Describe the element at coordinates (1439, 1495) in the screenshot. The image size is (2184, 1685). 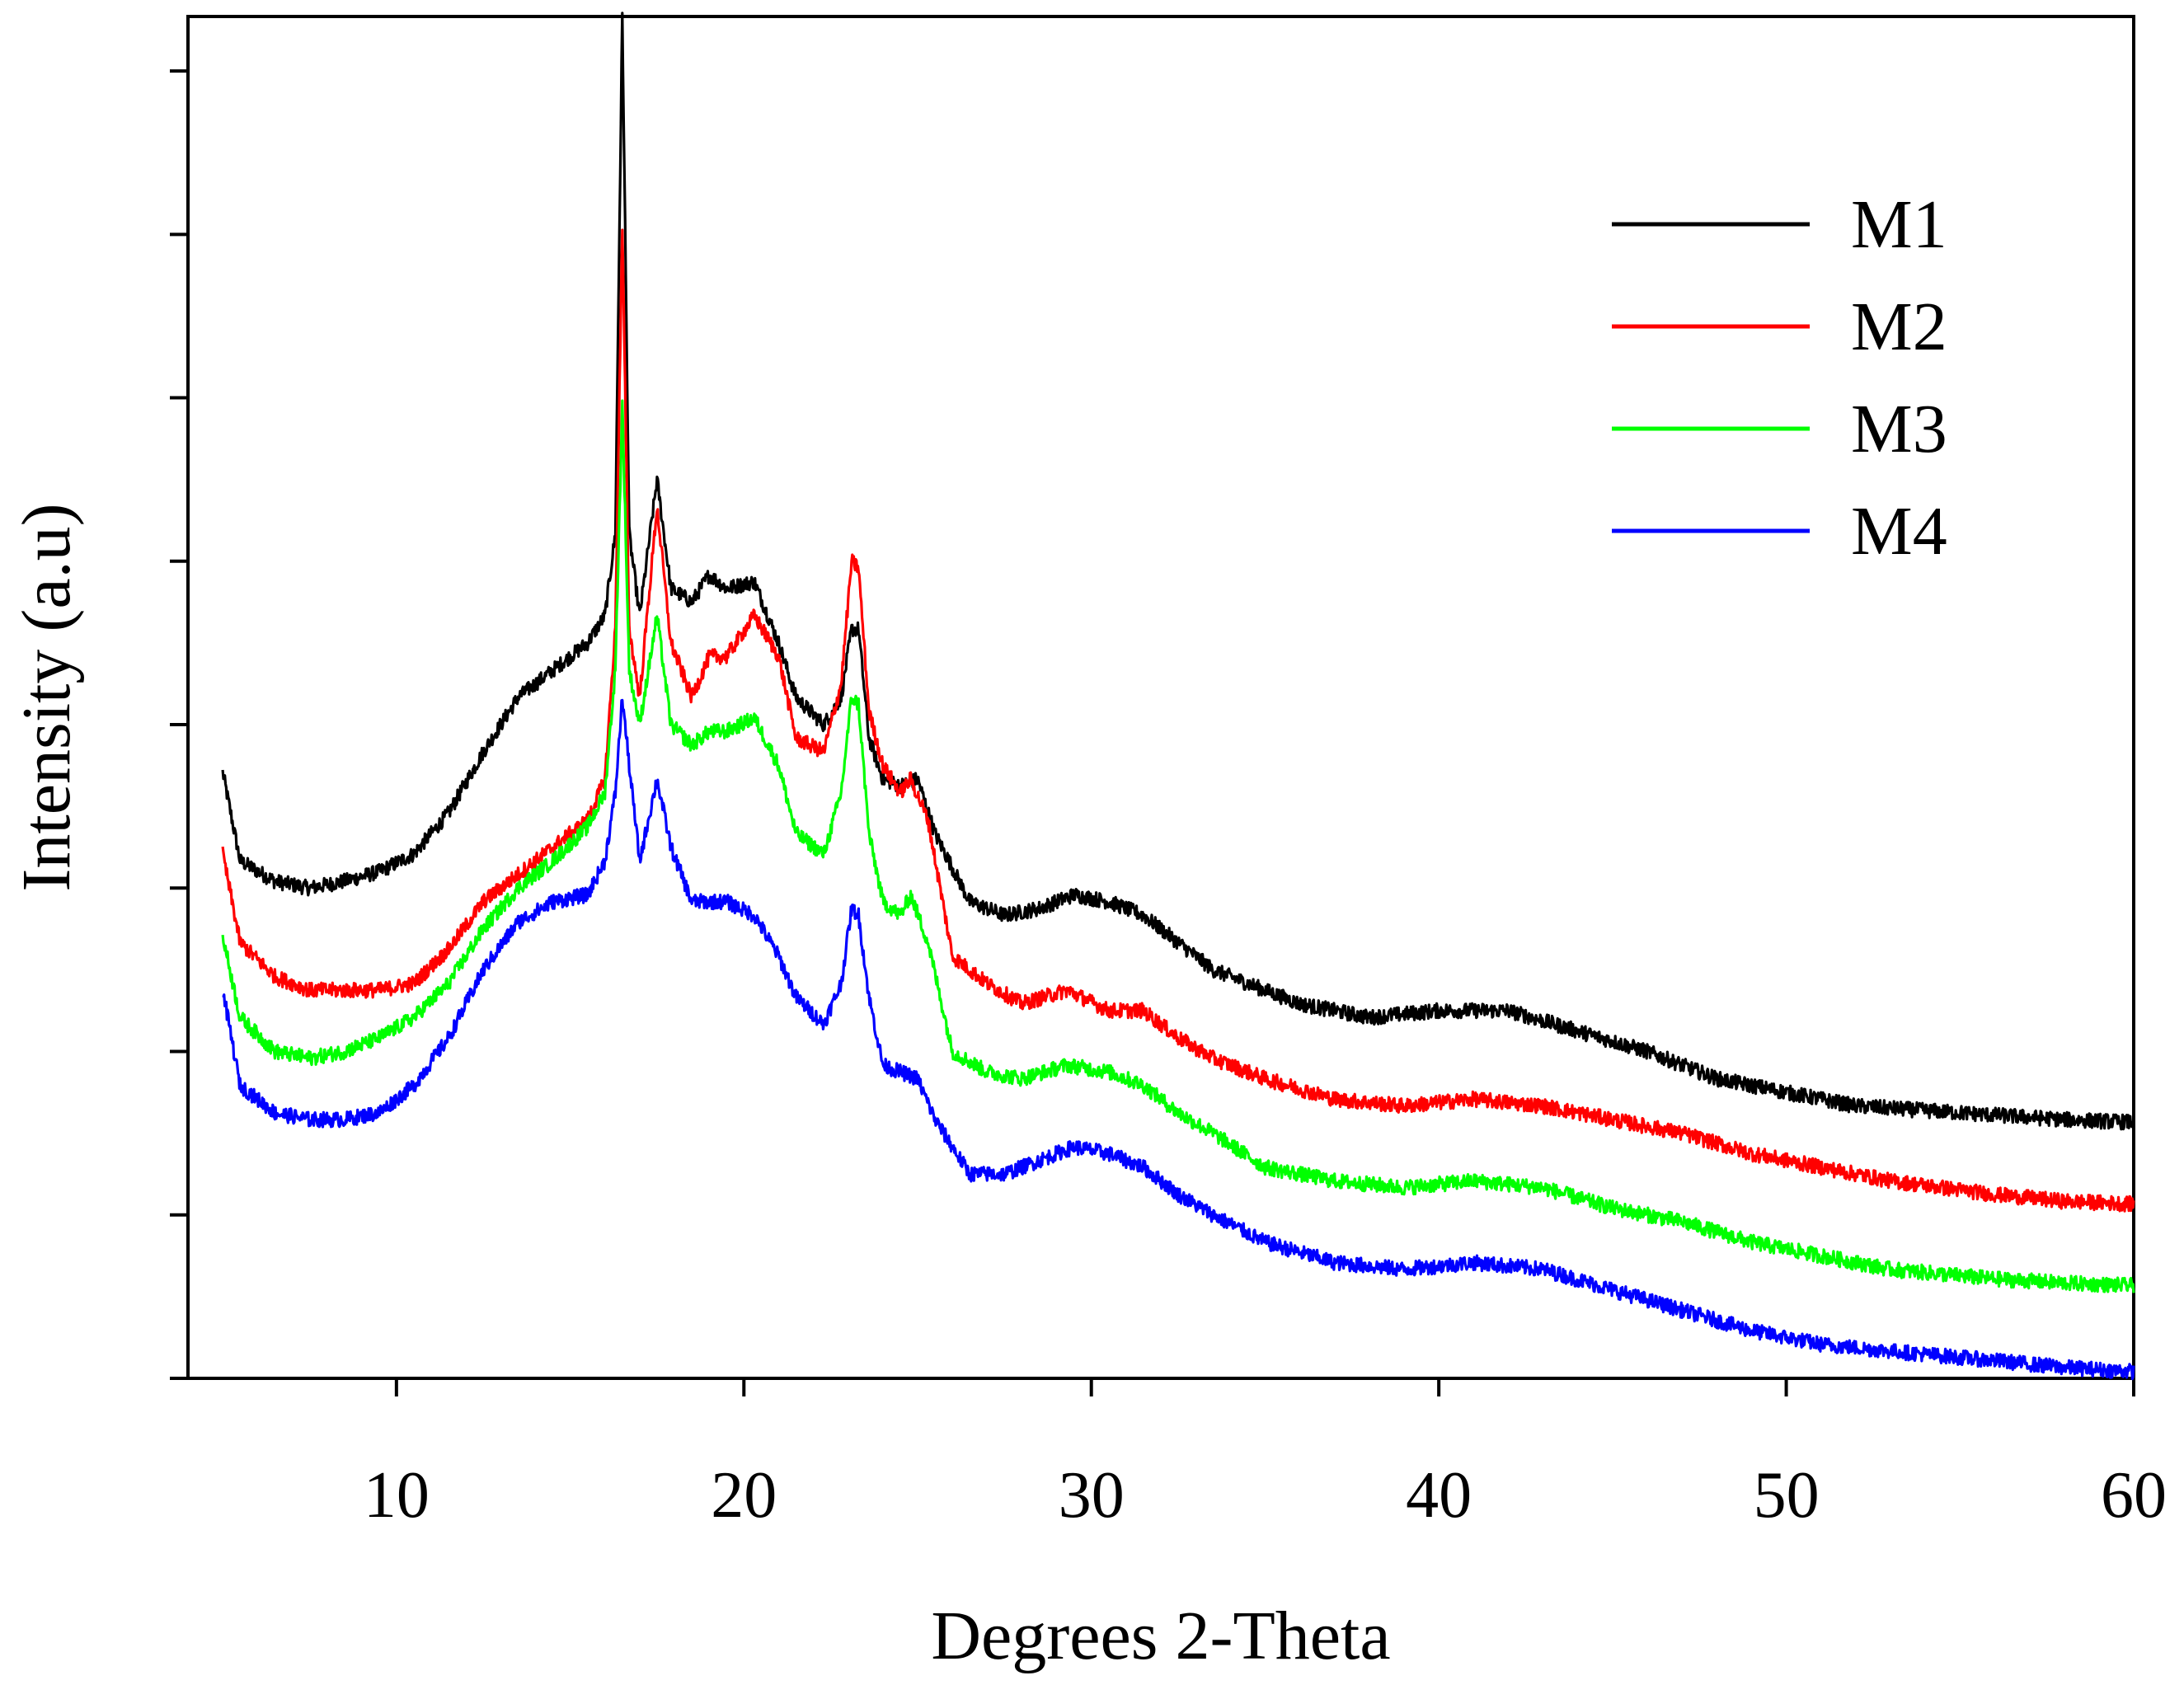
I see `x-tick-label-40: 40` at that location.